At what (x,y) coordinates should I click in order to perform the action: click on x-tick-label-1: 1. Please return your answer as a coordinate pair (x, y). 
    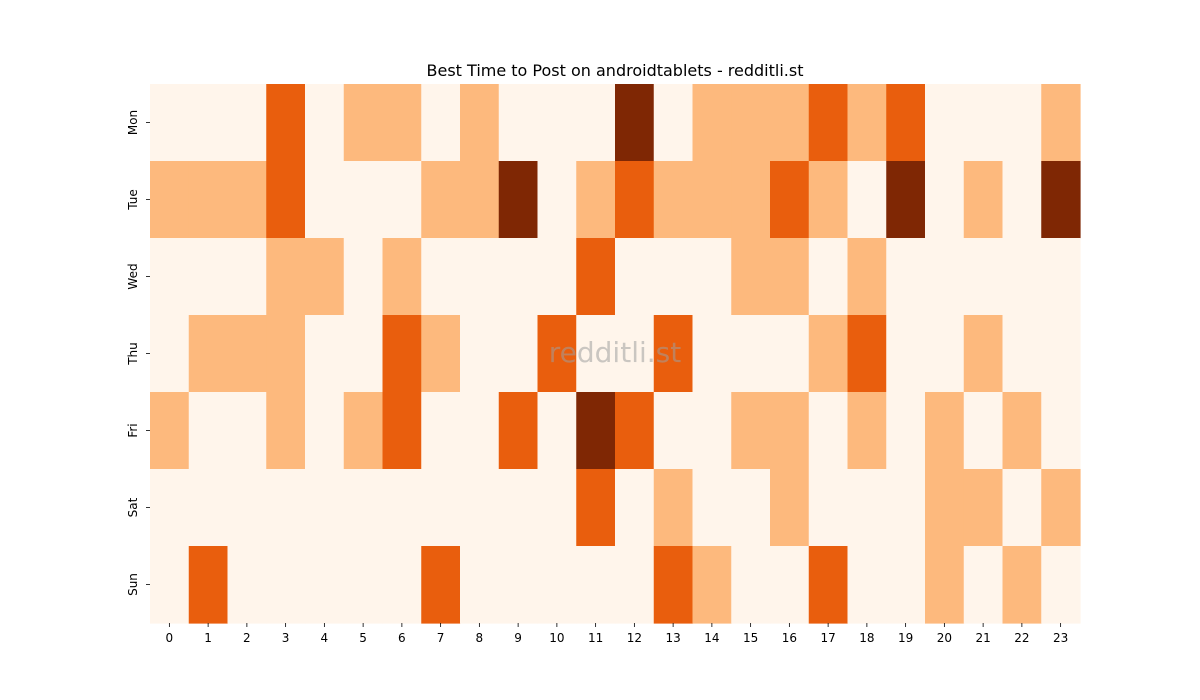
    Looking at the image, I should click on (208, 638).